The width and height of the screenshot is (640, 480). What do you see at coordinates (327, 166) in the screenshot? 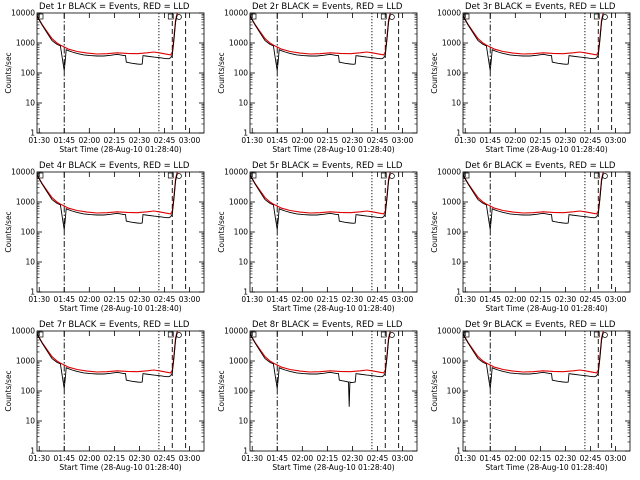
I see `panel-title: Det 5r BLACK = Events, RED = LLD` at bounding box center [327, 166].